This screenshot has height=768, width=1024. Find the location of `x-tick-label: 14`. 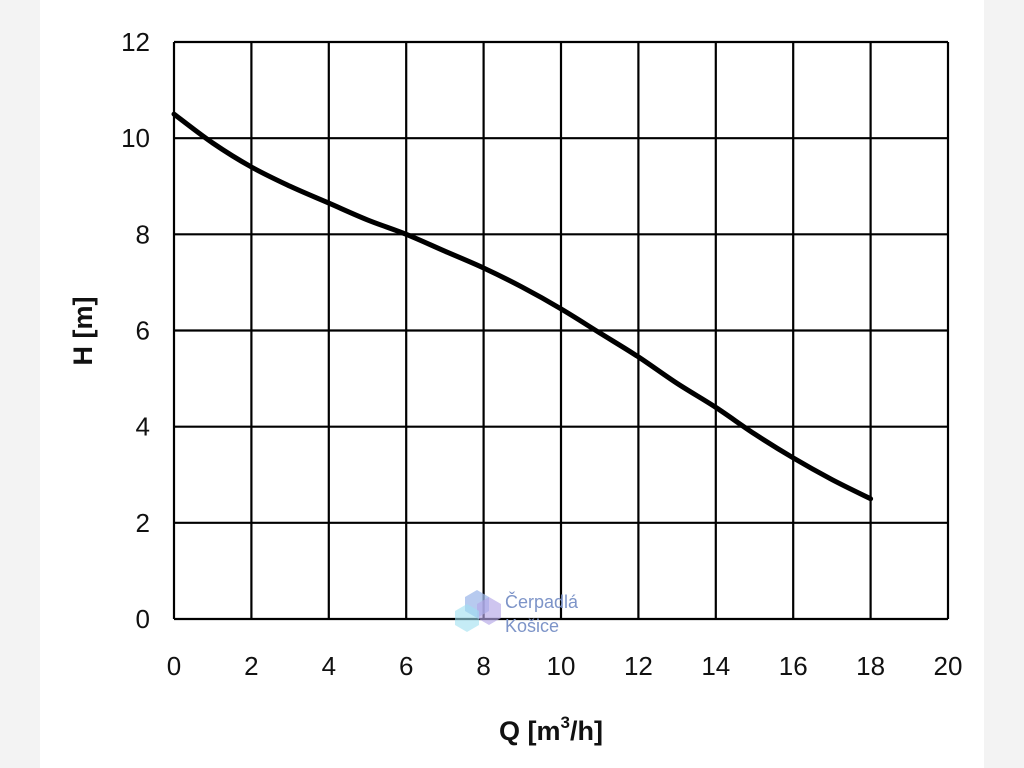

x-tick-label: 14 is located at coordinates (715, 666).